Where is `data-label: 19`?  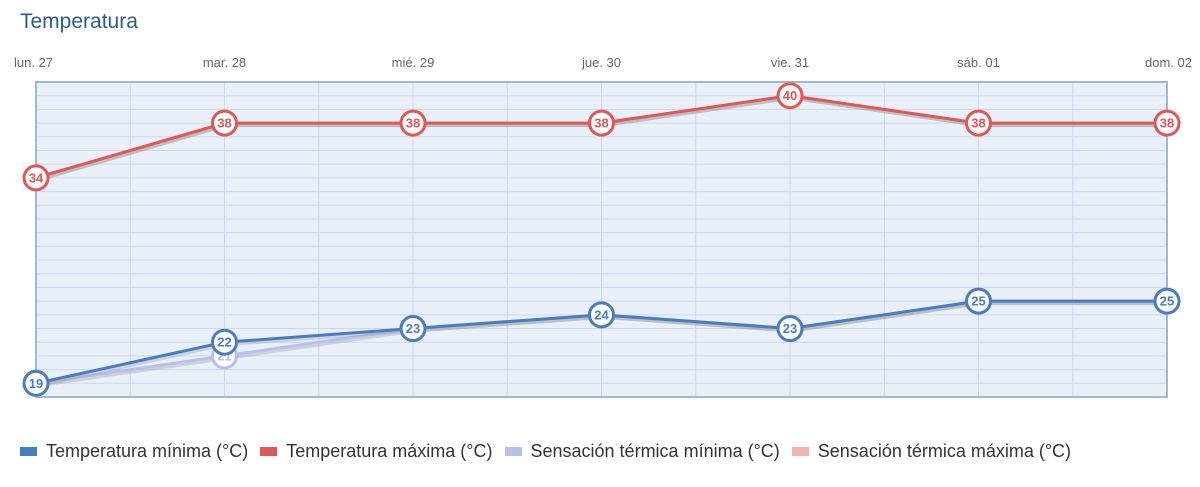
data-label: 19 is located at coordinates (36, 383).